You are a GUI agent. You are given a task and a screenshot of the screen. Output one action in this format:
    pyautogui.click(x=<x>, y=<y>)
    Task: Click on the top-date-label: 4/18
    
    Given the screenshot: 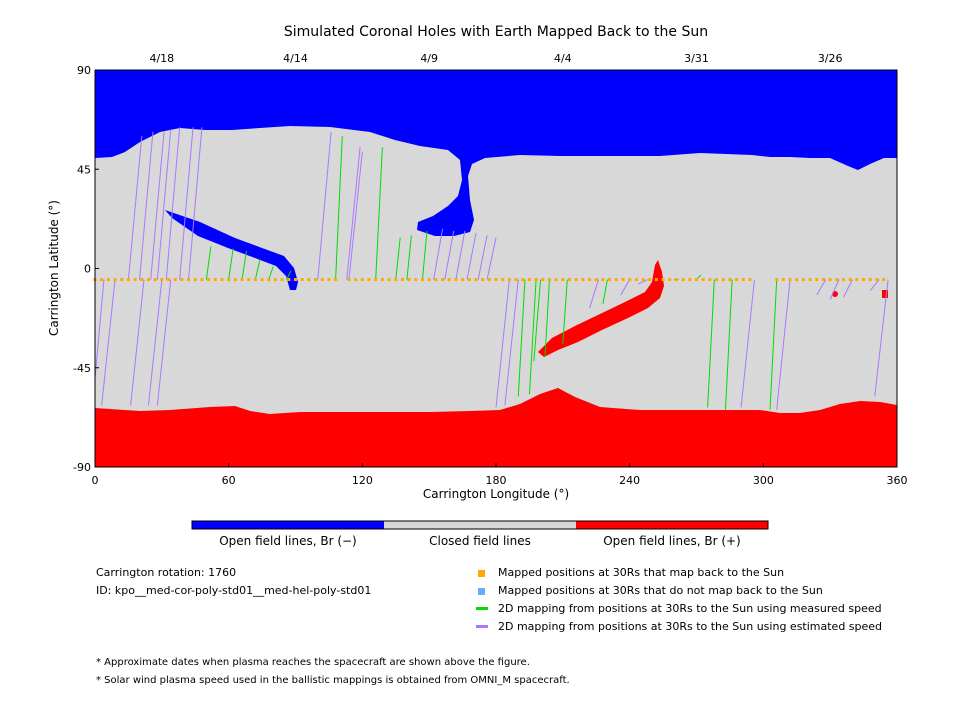 What is the action you would take?
    pyautogui.click(x=161, y=58)
    